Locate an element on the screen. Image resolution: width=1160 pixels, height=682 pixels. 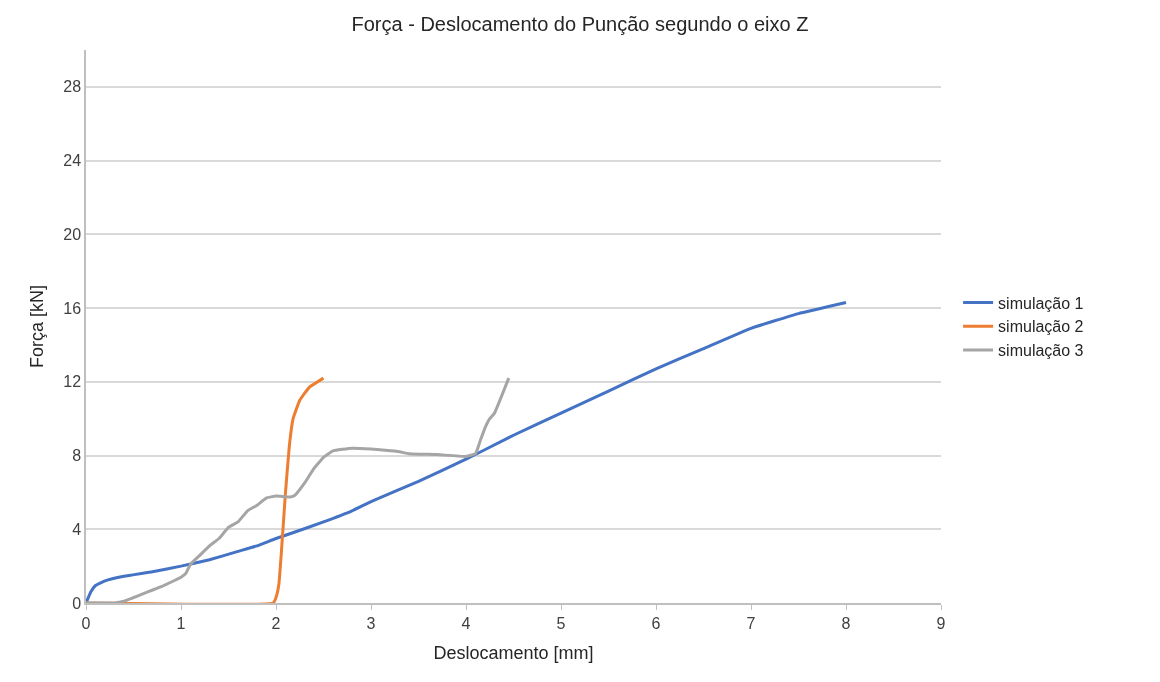
legend-label: simulação 2 is located at coordinates (1041, 327).